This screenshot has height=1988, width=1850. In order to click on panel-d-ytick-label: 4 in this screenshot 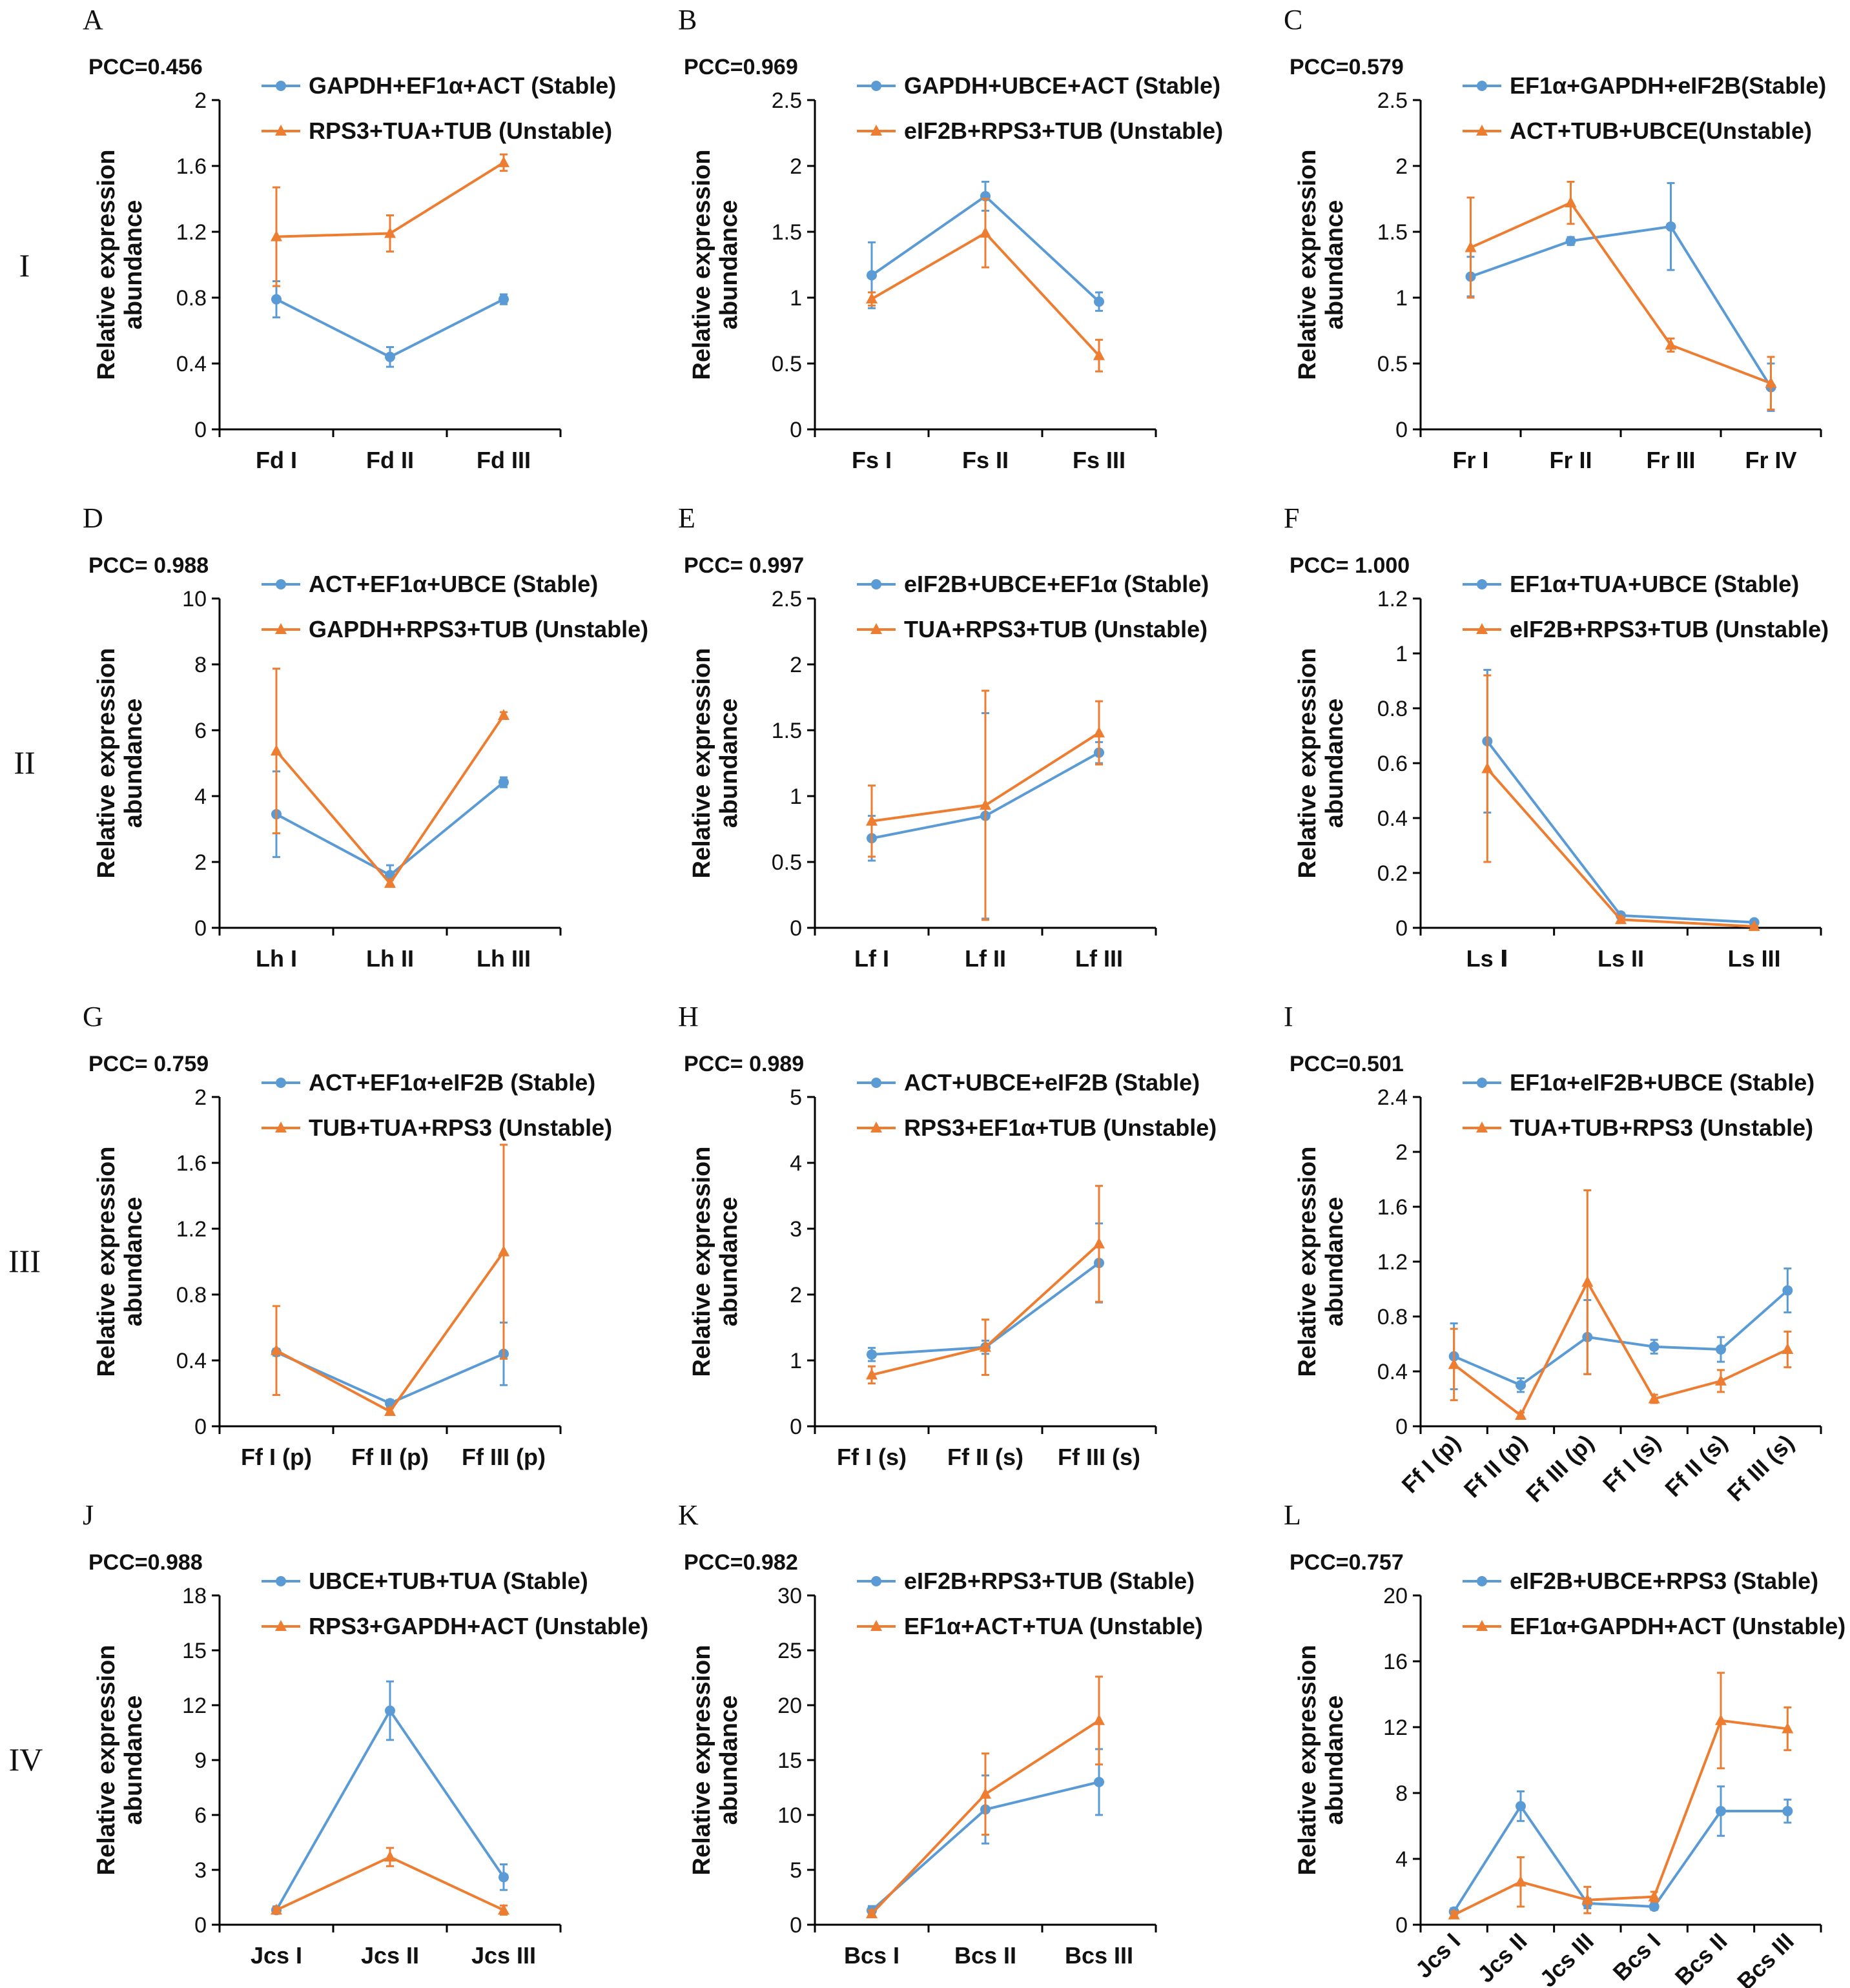, I will do `click(201, 796)`.